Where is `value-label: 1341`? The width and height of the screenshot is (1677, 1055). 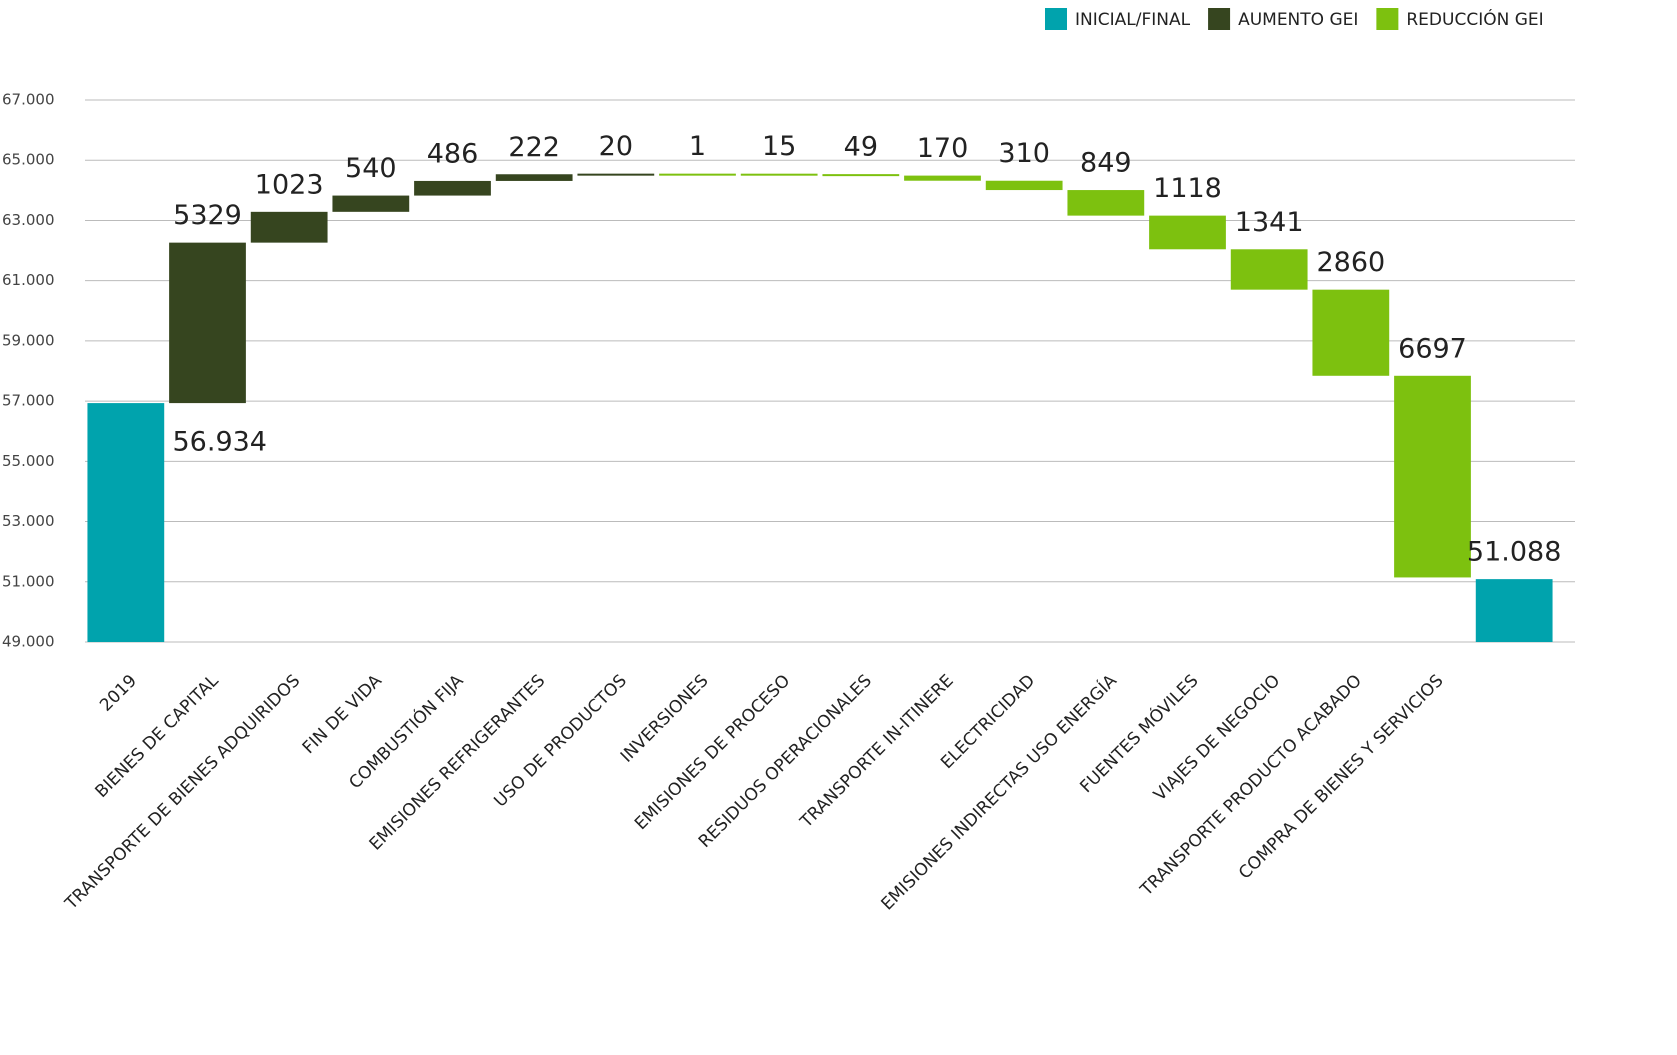
value-label: 1341 is located at coordinates (1269, 222).